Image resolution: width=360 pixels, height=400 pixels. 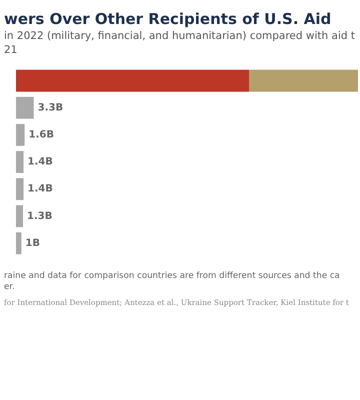 I want to click on text: raine and data for comparison countries are from different sources and the ca er., so click(x=172, y=282).